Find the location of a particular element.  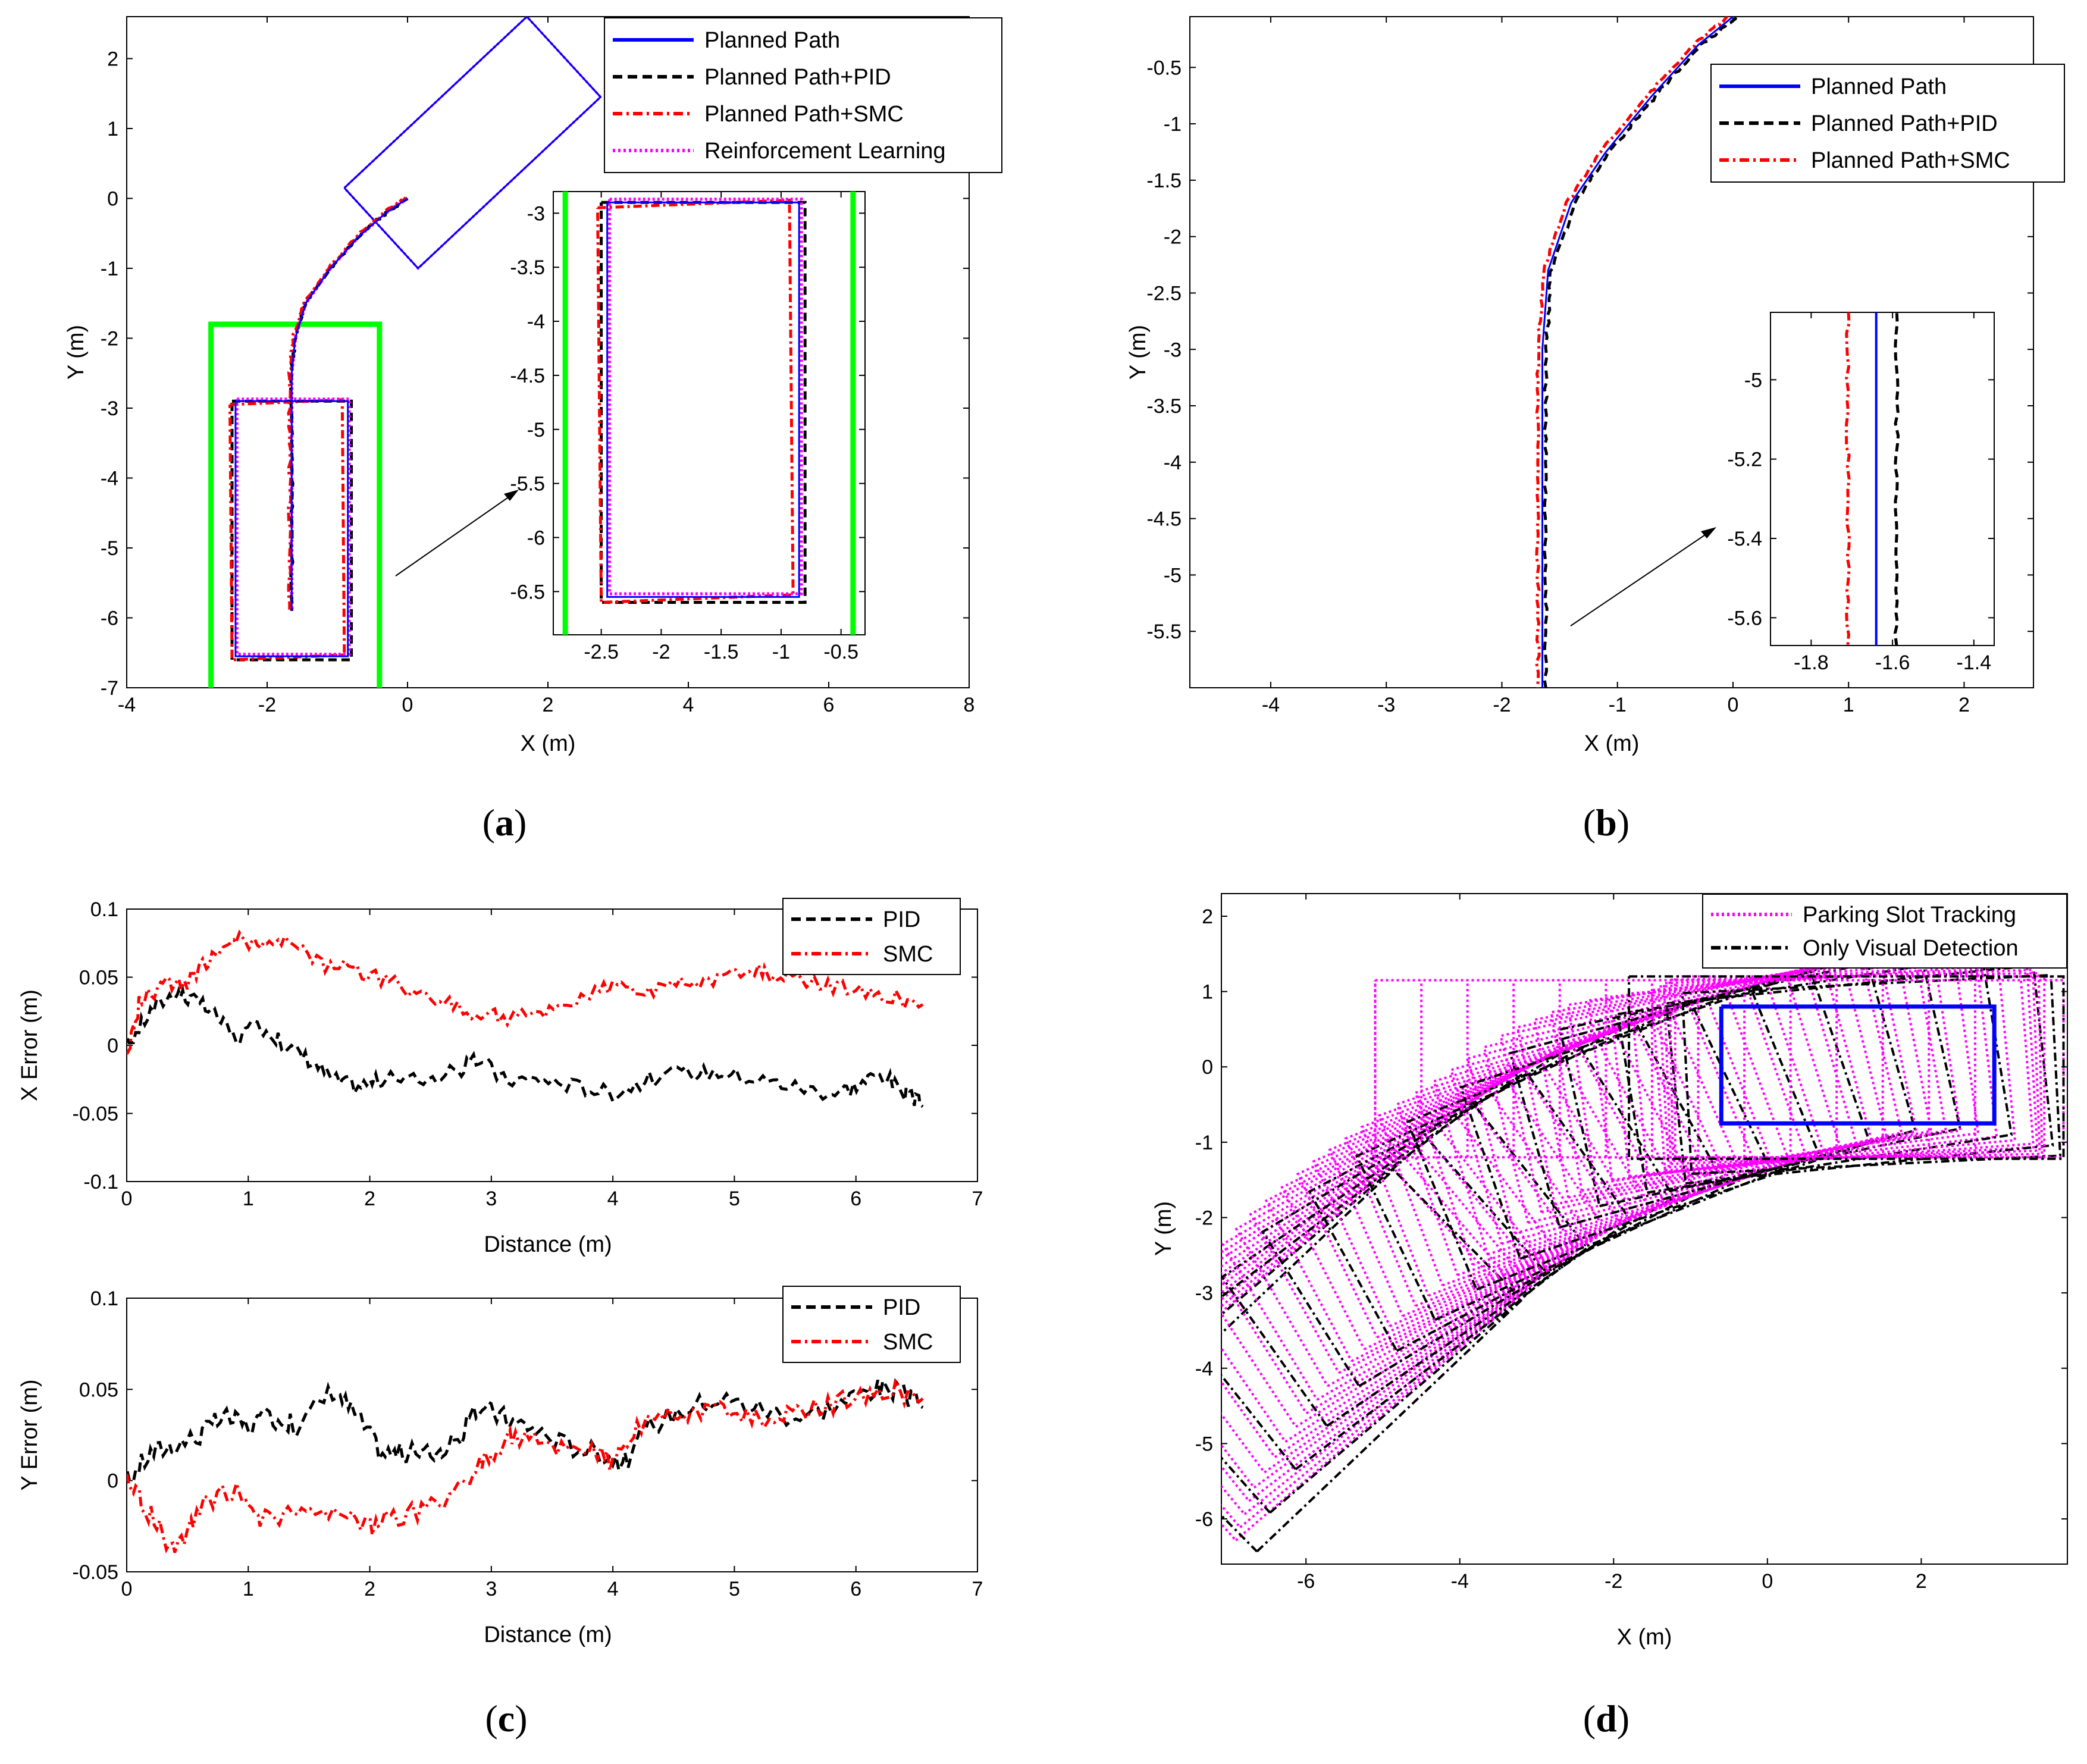

plot-a-legend-label: Planned Path is located at coordinates (772, 40).